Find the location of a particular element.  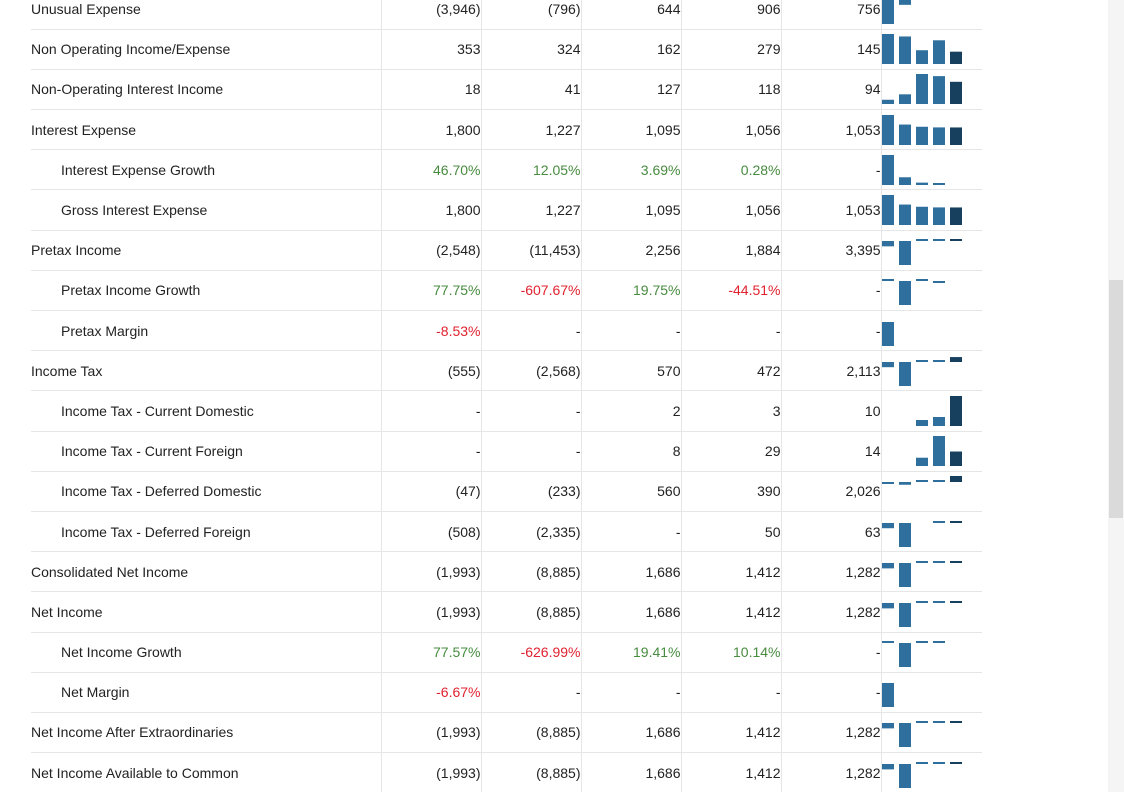

value-cell: 3 is located at coordinates (730, 411).